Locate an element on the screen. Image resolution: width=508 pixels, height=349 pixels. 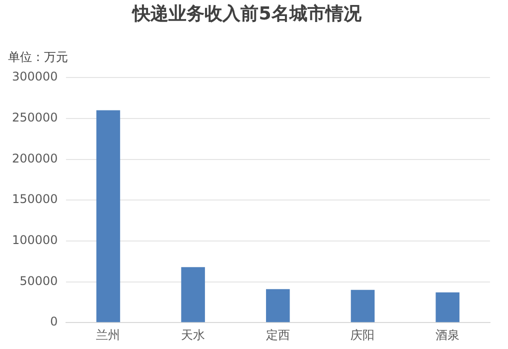
x-tick-label: 兰州 is located at coordinates (108, 335).